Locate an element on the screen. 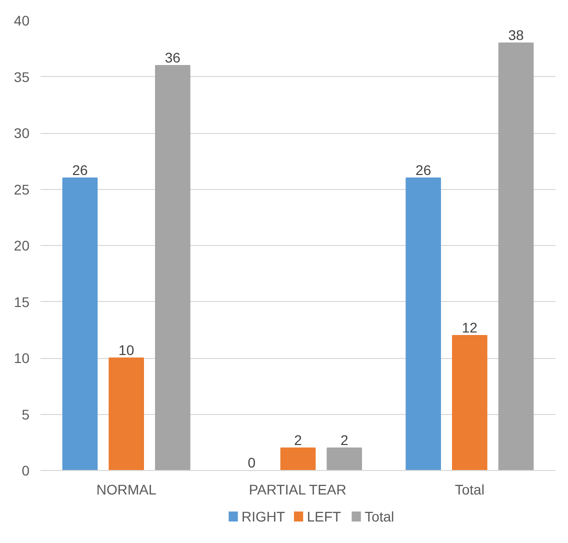  y-tick-label: 40 is located at coordinates (22, 20).